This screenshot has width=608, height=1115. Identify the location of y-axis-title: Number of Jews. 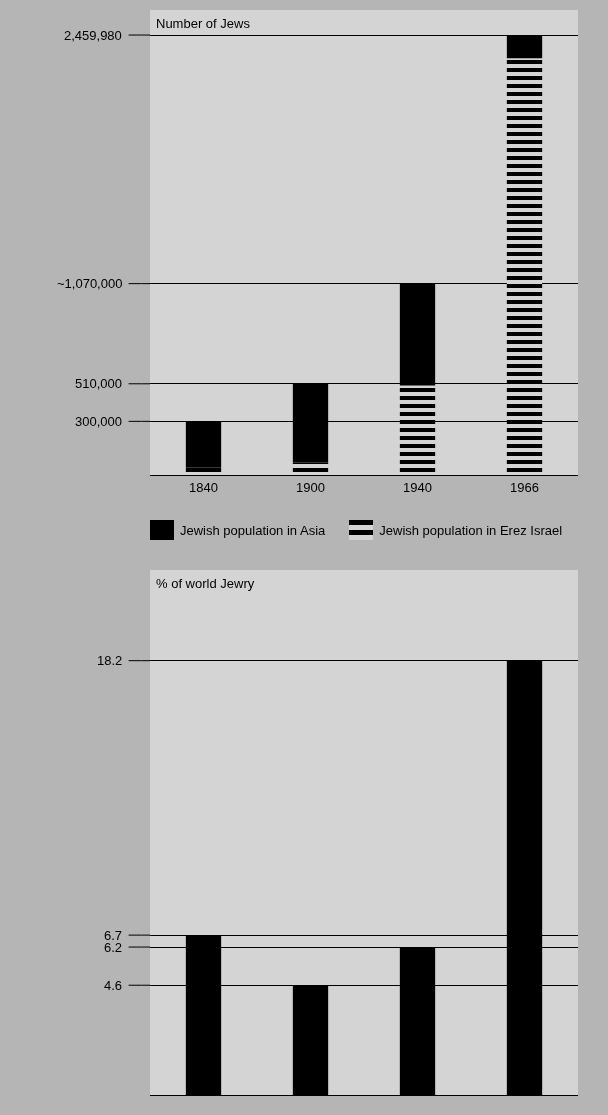
(203, 23).